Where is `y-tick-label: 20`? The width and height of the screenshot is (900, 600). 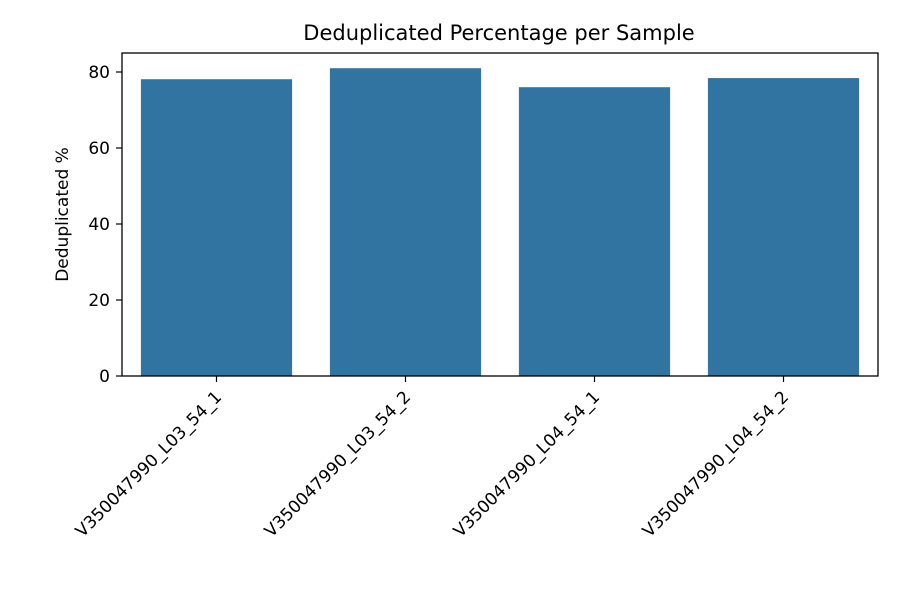 y-tick-label: 20 is located at coordinates (99, 301).